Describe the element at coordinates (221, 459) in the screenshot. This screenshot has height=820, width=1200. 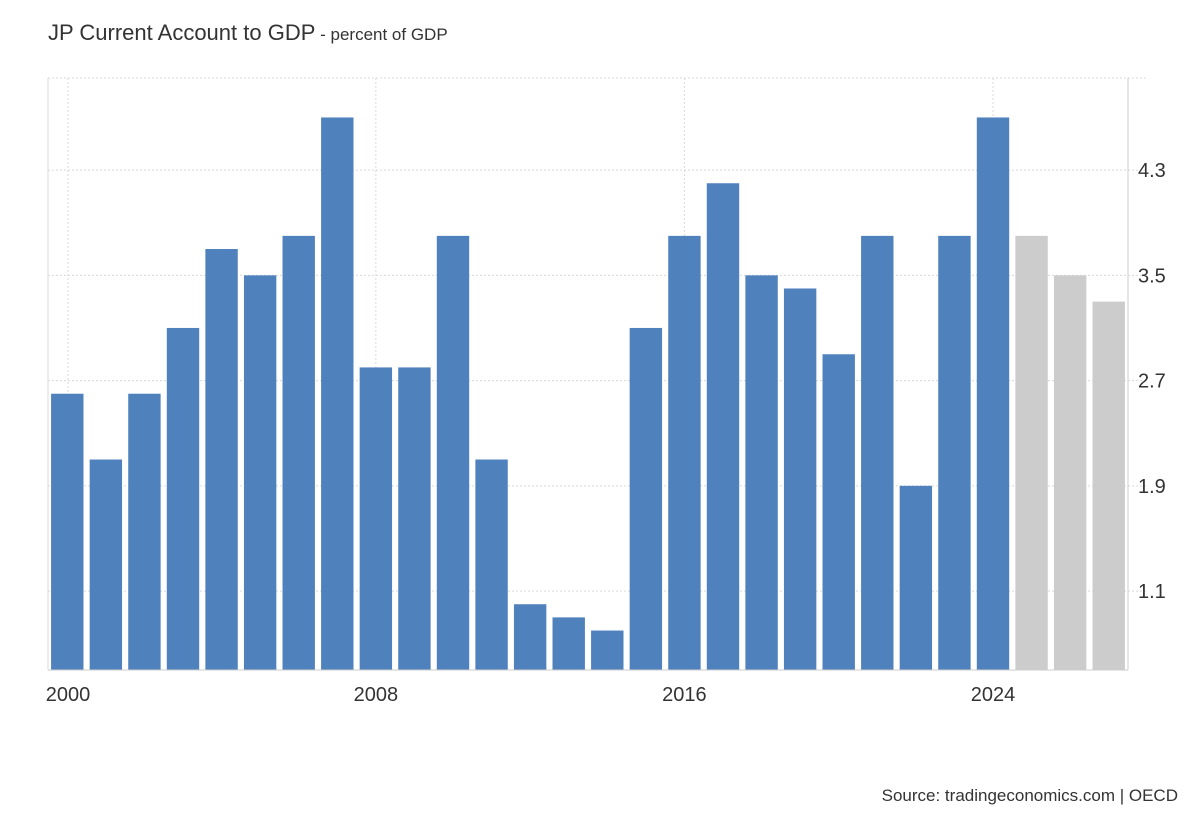
I see `bar-2004` at that location.